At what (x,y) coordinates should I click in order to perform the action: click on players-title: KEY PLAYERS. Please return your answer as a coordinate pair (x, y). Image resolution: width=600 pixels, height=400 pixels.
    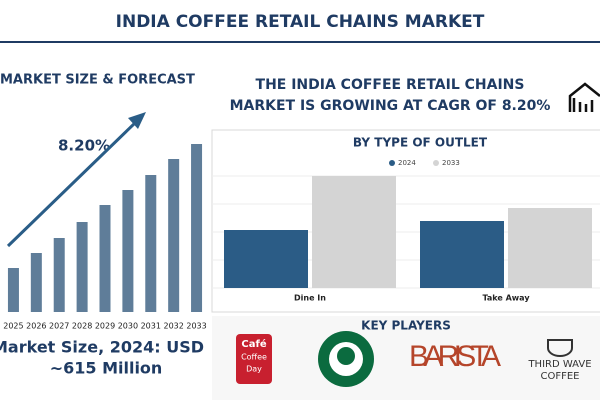
    Looking at the image, I should click on (406, 326).